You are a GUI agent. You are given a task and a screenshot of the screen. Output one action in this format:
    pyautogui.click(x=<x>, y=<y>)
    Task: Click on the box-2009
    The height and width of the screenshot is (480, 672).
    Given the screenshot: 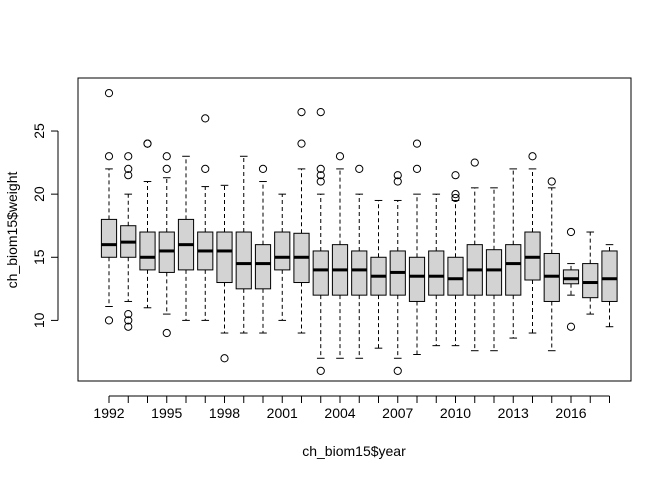 What is the action you would take?
    pyautogui.click(x=436, y=270)
    